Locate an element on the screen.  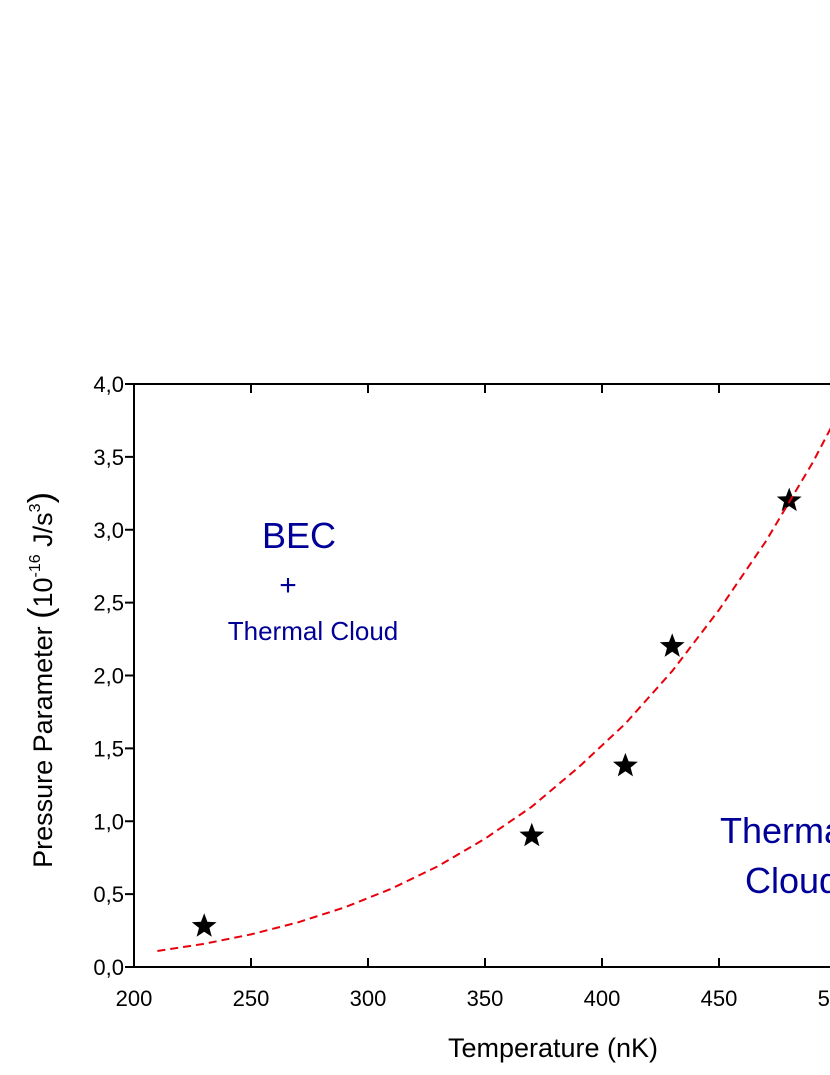
y-axis-title-unit: ( is located at coordinates (41, 613).